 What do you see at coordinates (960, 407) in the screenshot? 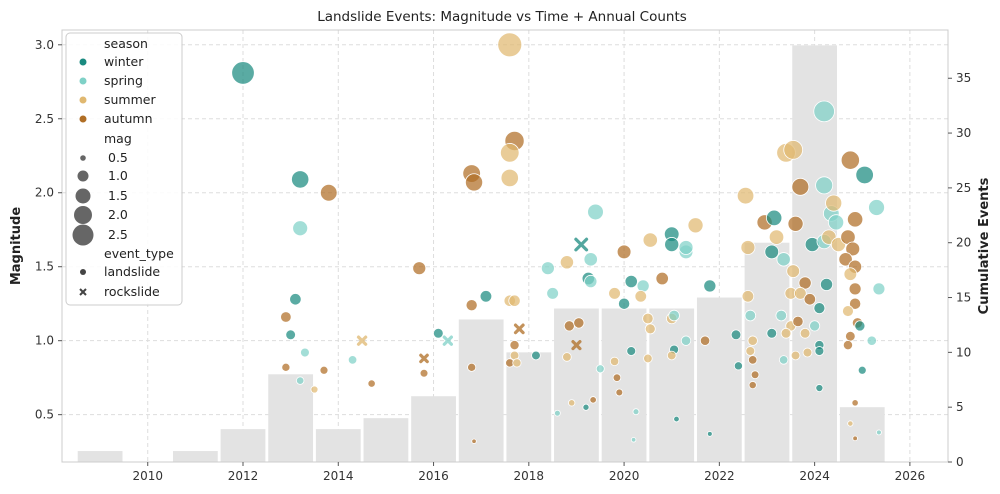
I see `y2-tick-label: 5` at bounding box center [960, 407].